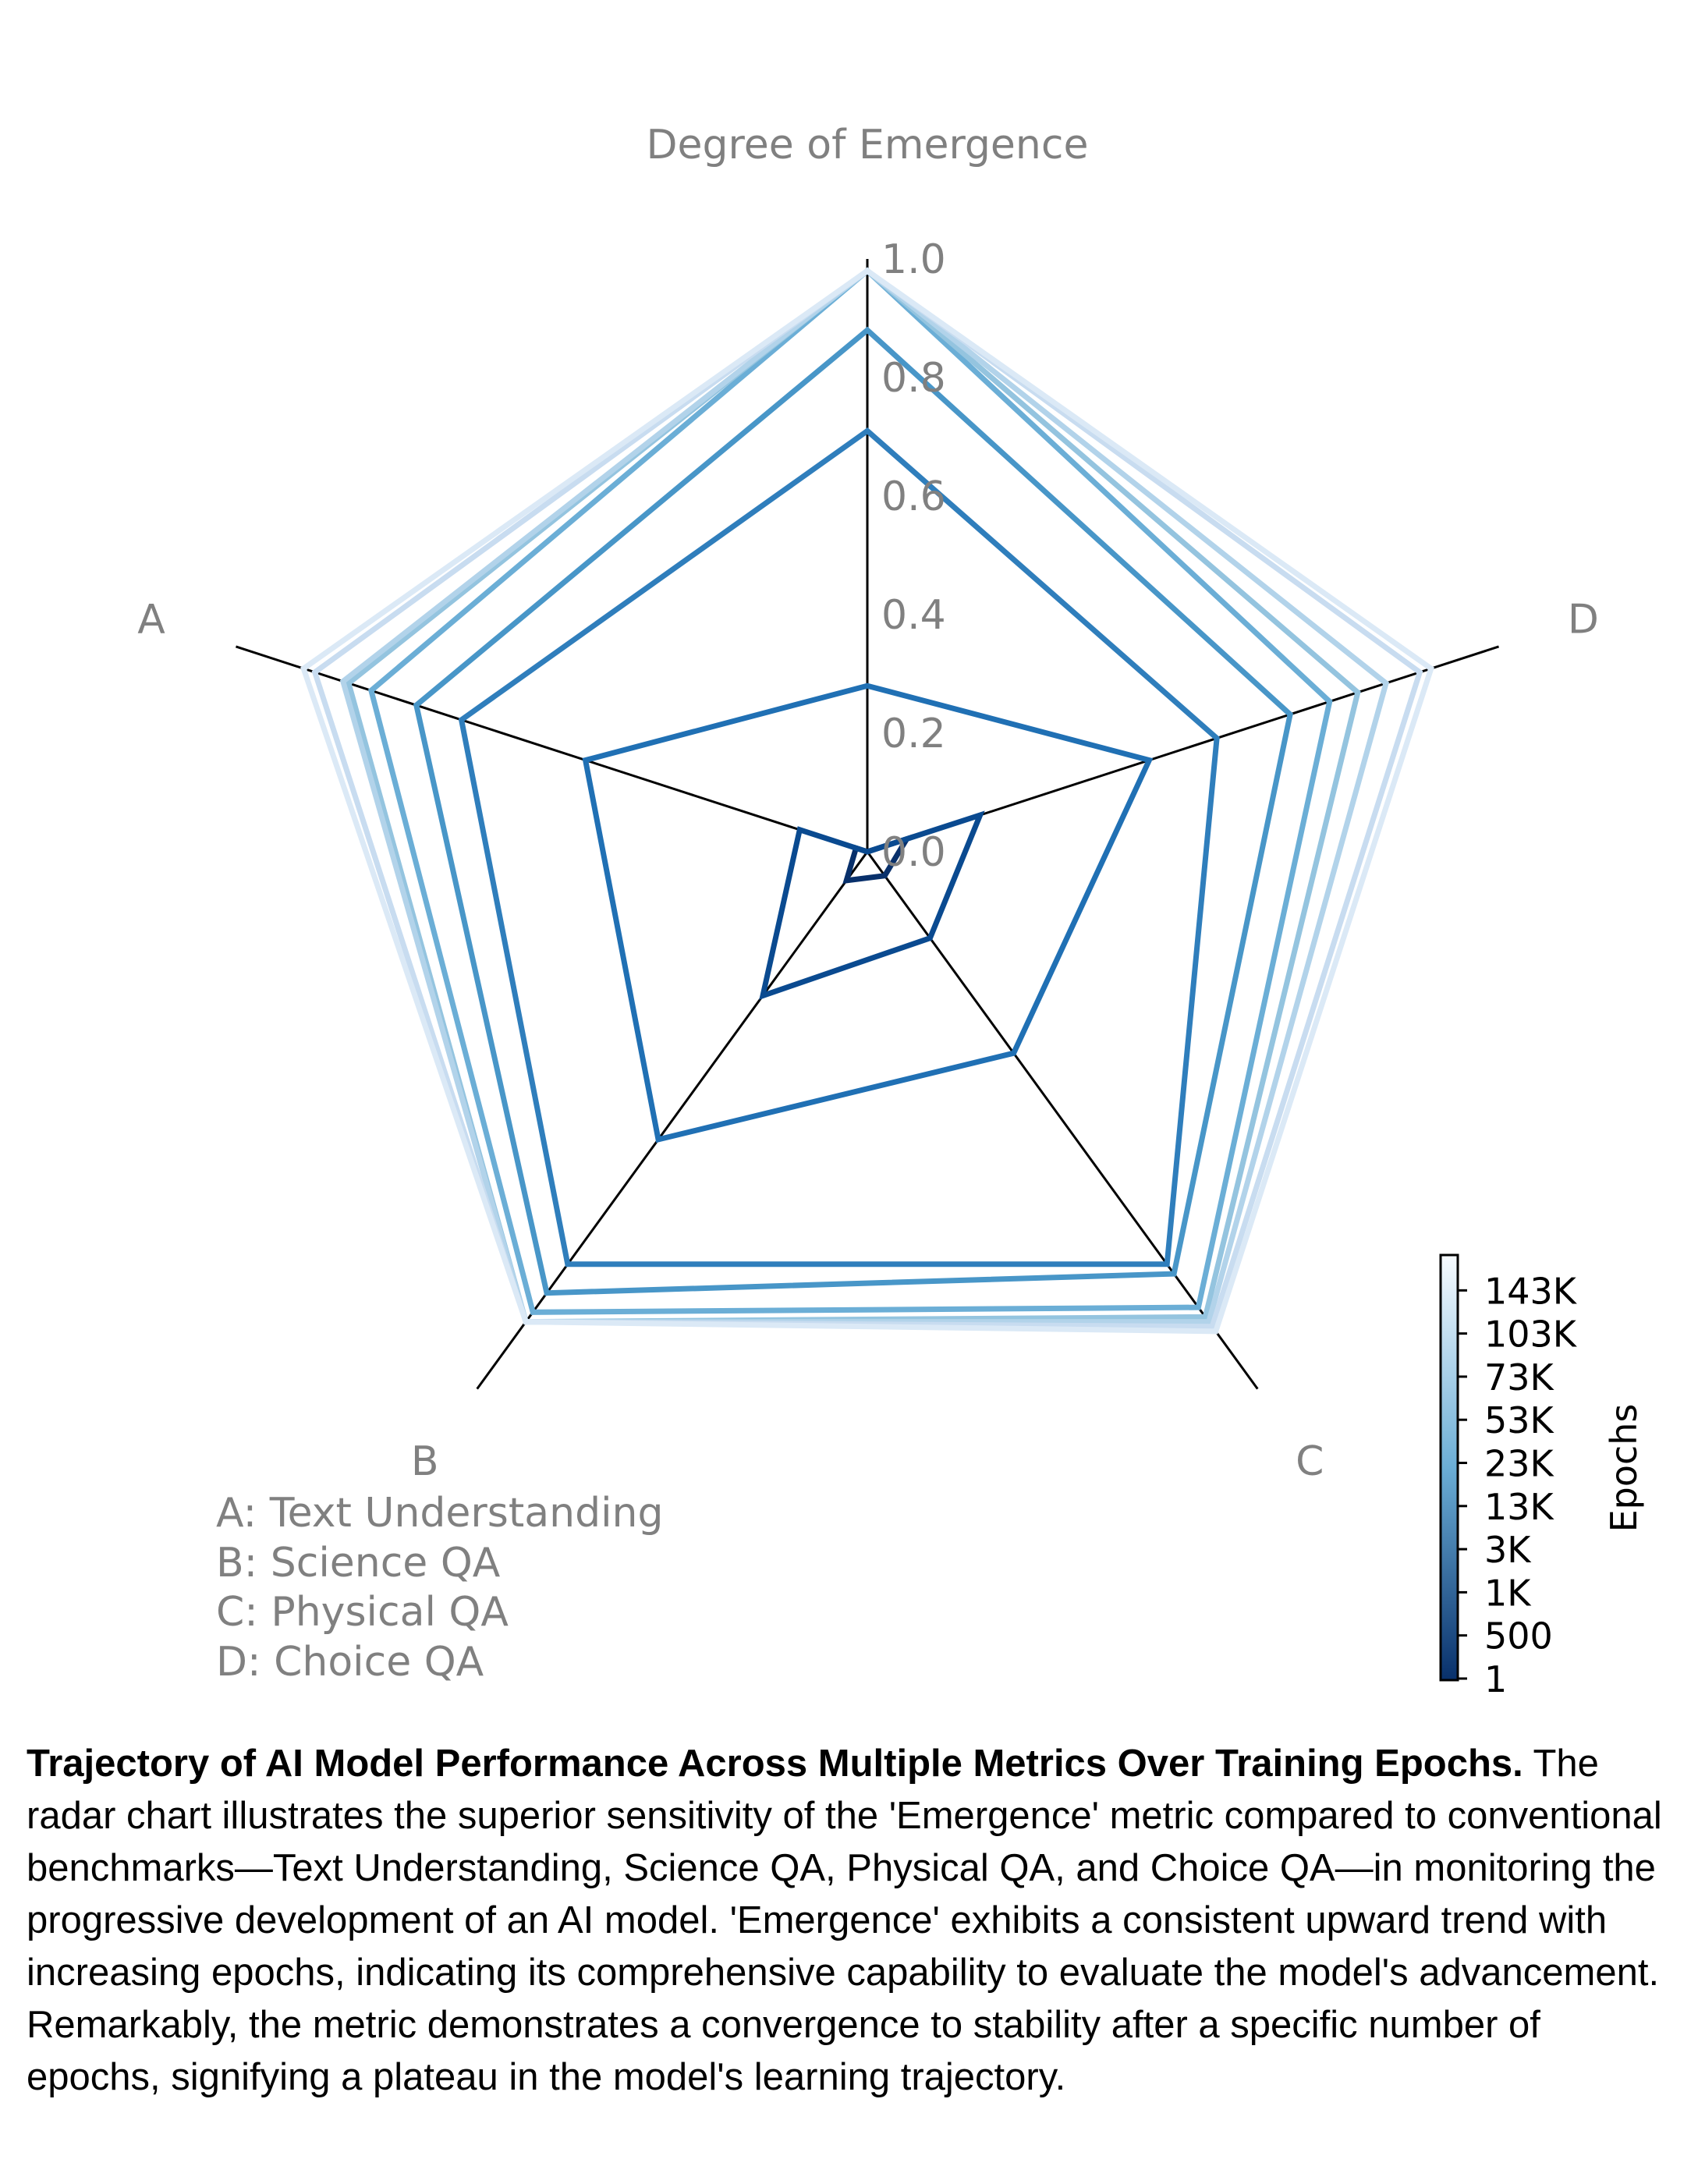  Describe the element at coordinates (1519, 1377) in the screenshot. I see `colorbar-tick-label: 73K` at that location.